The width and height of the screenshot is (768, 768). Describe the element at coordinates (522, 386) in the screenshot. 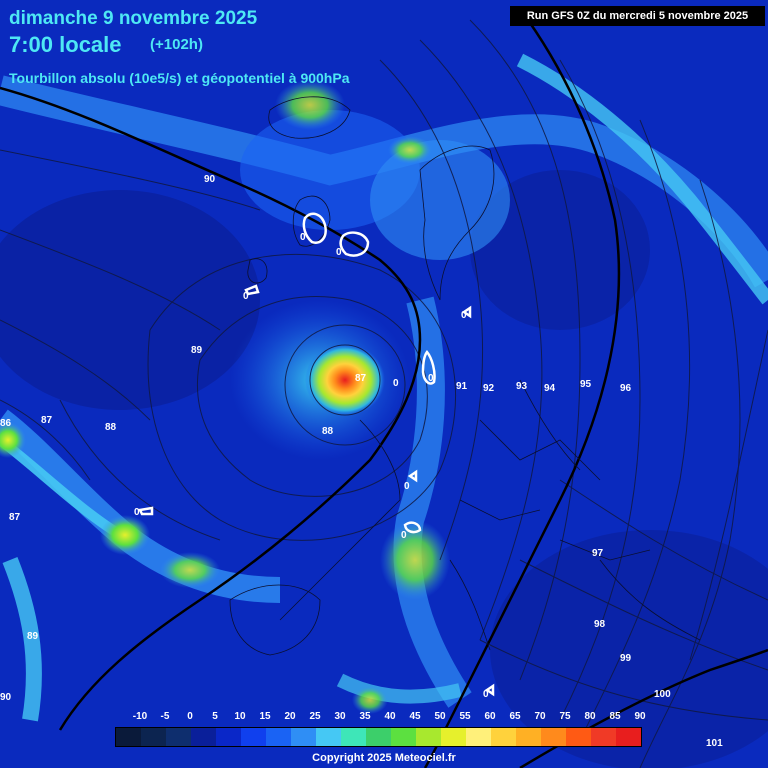

I see `geopotential-label: 93` at that location.